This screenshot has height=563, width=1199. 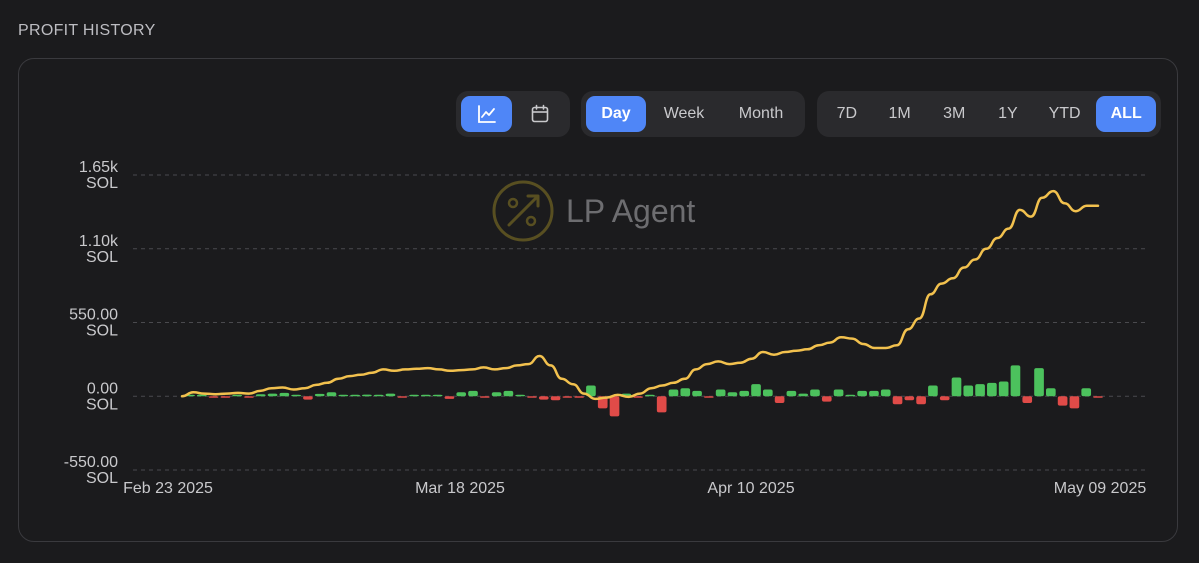 I want to click on range-3m-button: 3M, so click(x=954, y=113).